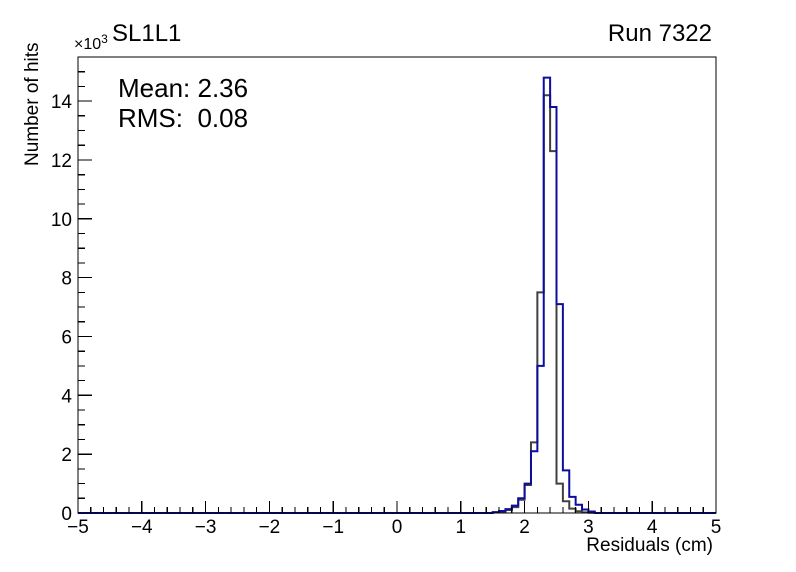 Image resolution: width=796 pixels, height=572 pixels. Describe the element at coordinates (659, 33) in the screenshot. I see `run-label: Run 7322` at that location.